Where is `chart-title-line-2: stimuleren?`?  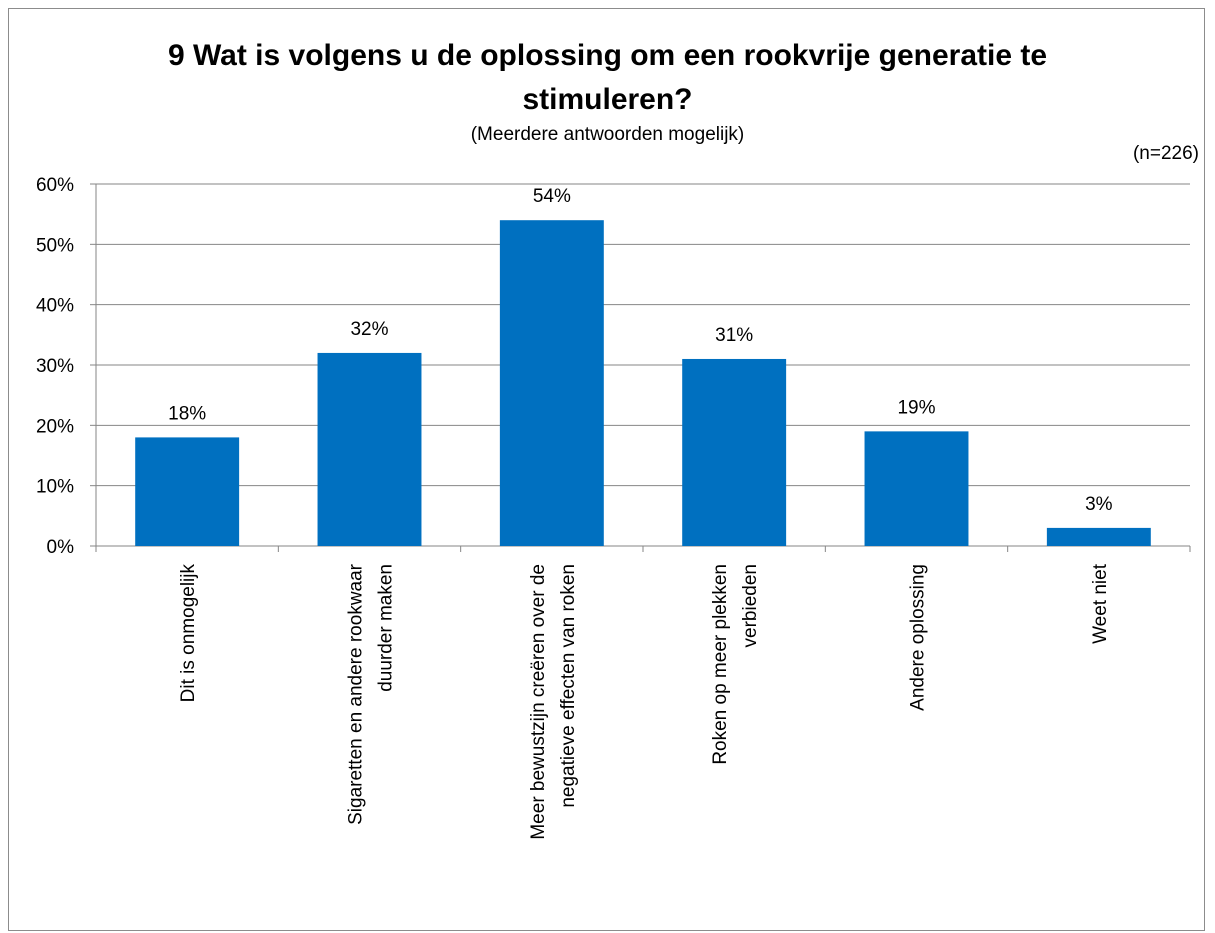 chart-title-line-2: stimuleren? is located at coordinates (607, 99).